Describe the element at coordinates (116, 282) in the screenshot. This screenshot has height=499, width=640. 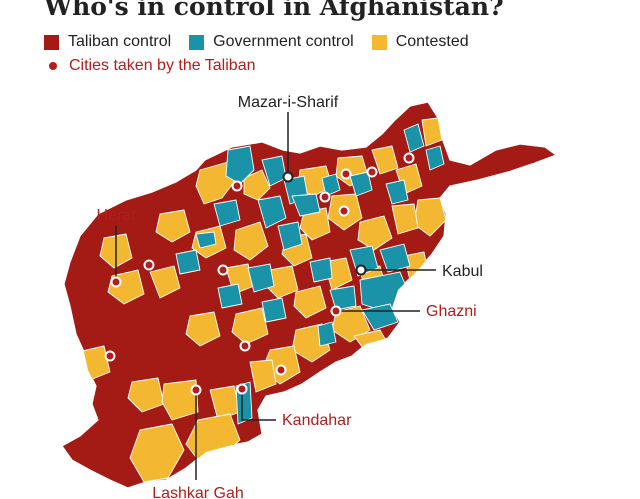
I see `herat-marker` at that location.